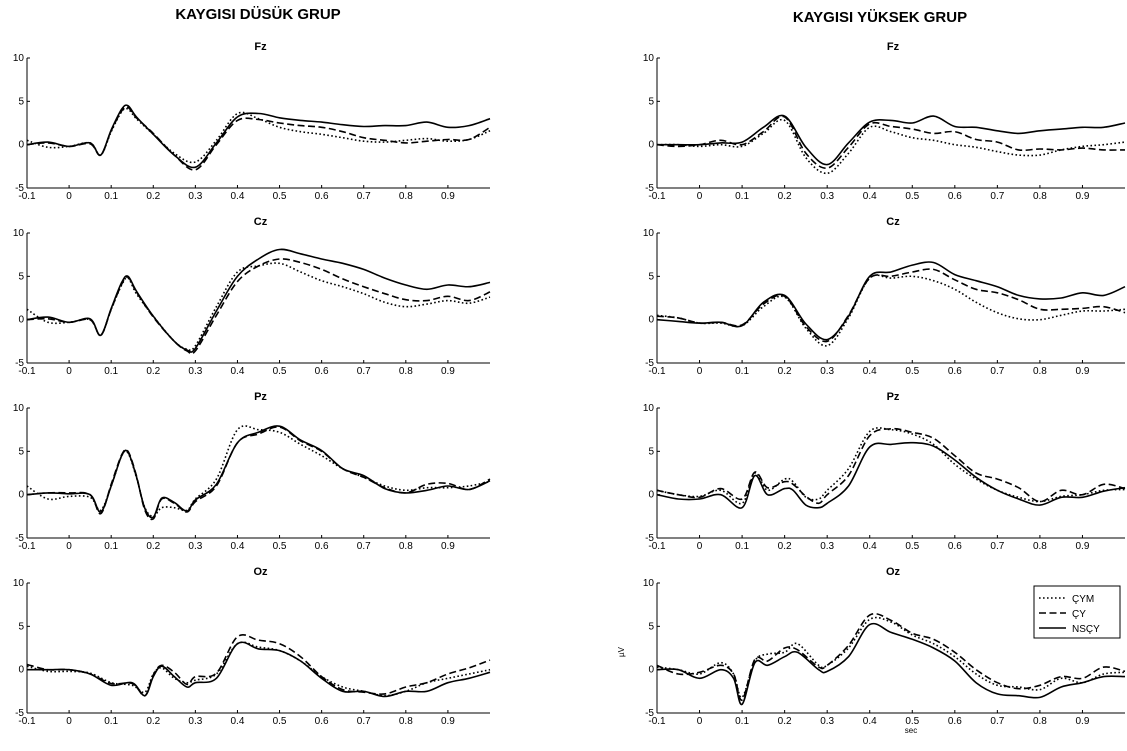 The height and width of the screenshot is (751, 1127). I want to click on panel-low-fz: Fz -5 0 5 10 -0.1 0 0.1 0.2 0.3 0.4 0.5 0.6 0.7 0.8 0.9, so click(252, 121).